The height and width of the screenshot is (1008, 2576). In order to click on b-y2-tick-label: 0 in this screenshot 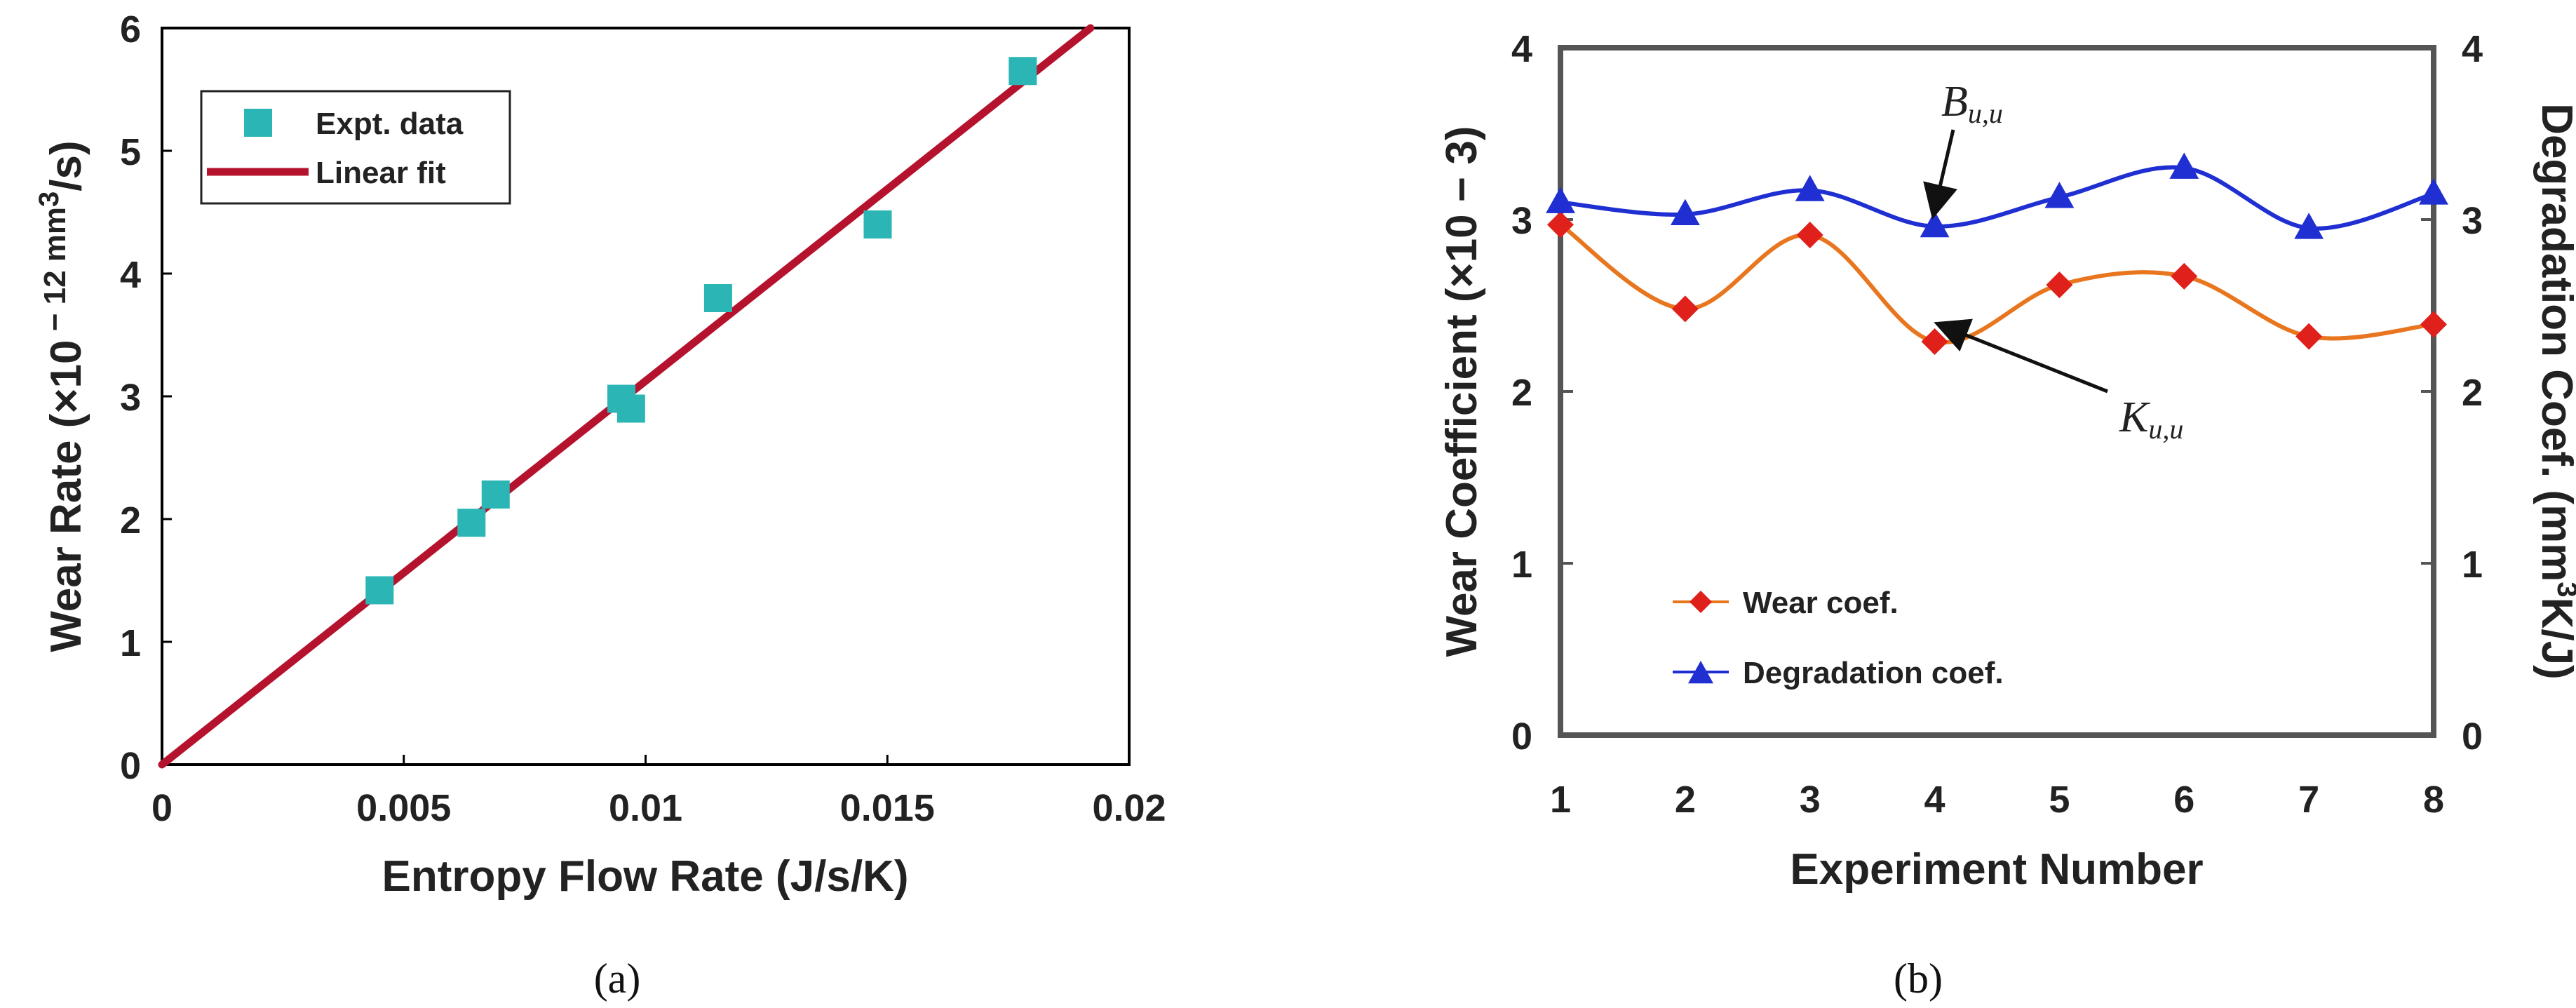, I will do `click(2472, 737)`.